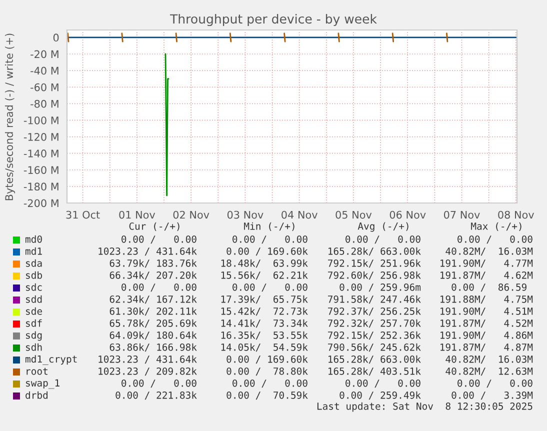  Describe the element at coordinates (486, 311) in the screenshot. I see `text: 191.90M/ 4.51M` at that location.